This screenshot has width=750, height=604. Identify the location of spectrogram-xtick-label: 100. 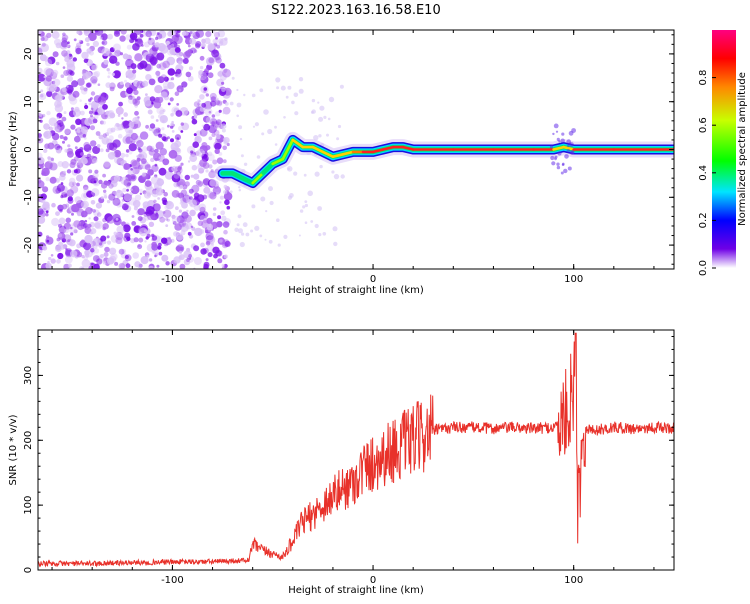
(573, 279).